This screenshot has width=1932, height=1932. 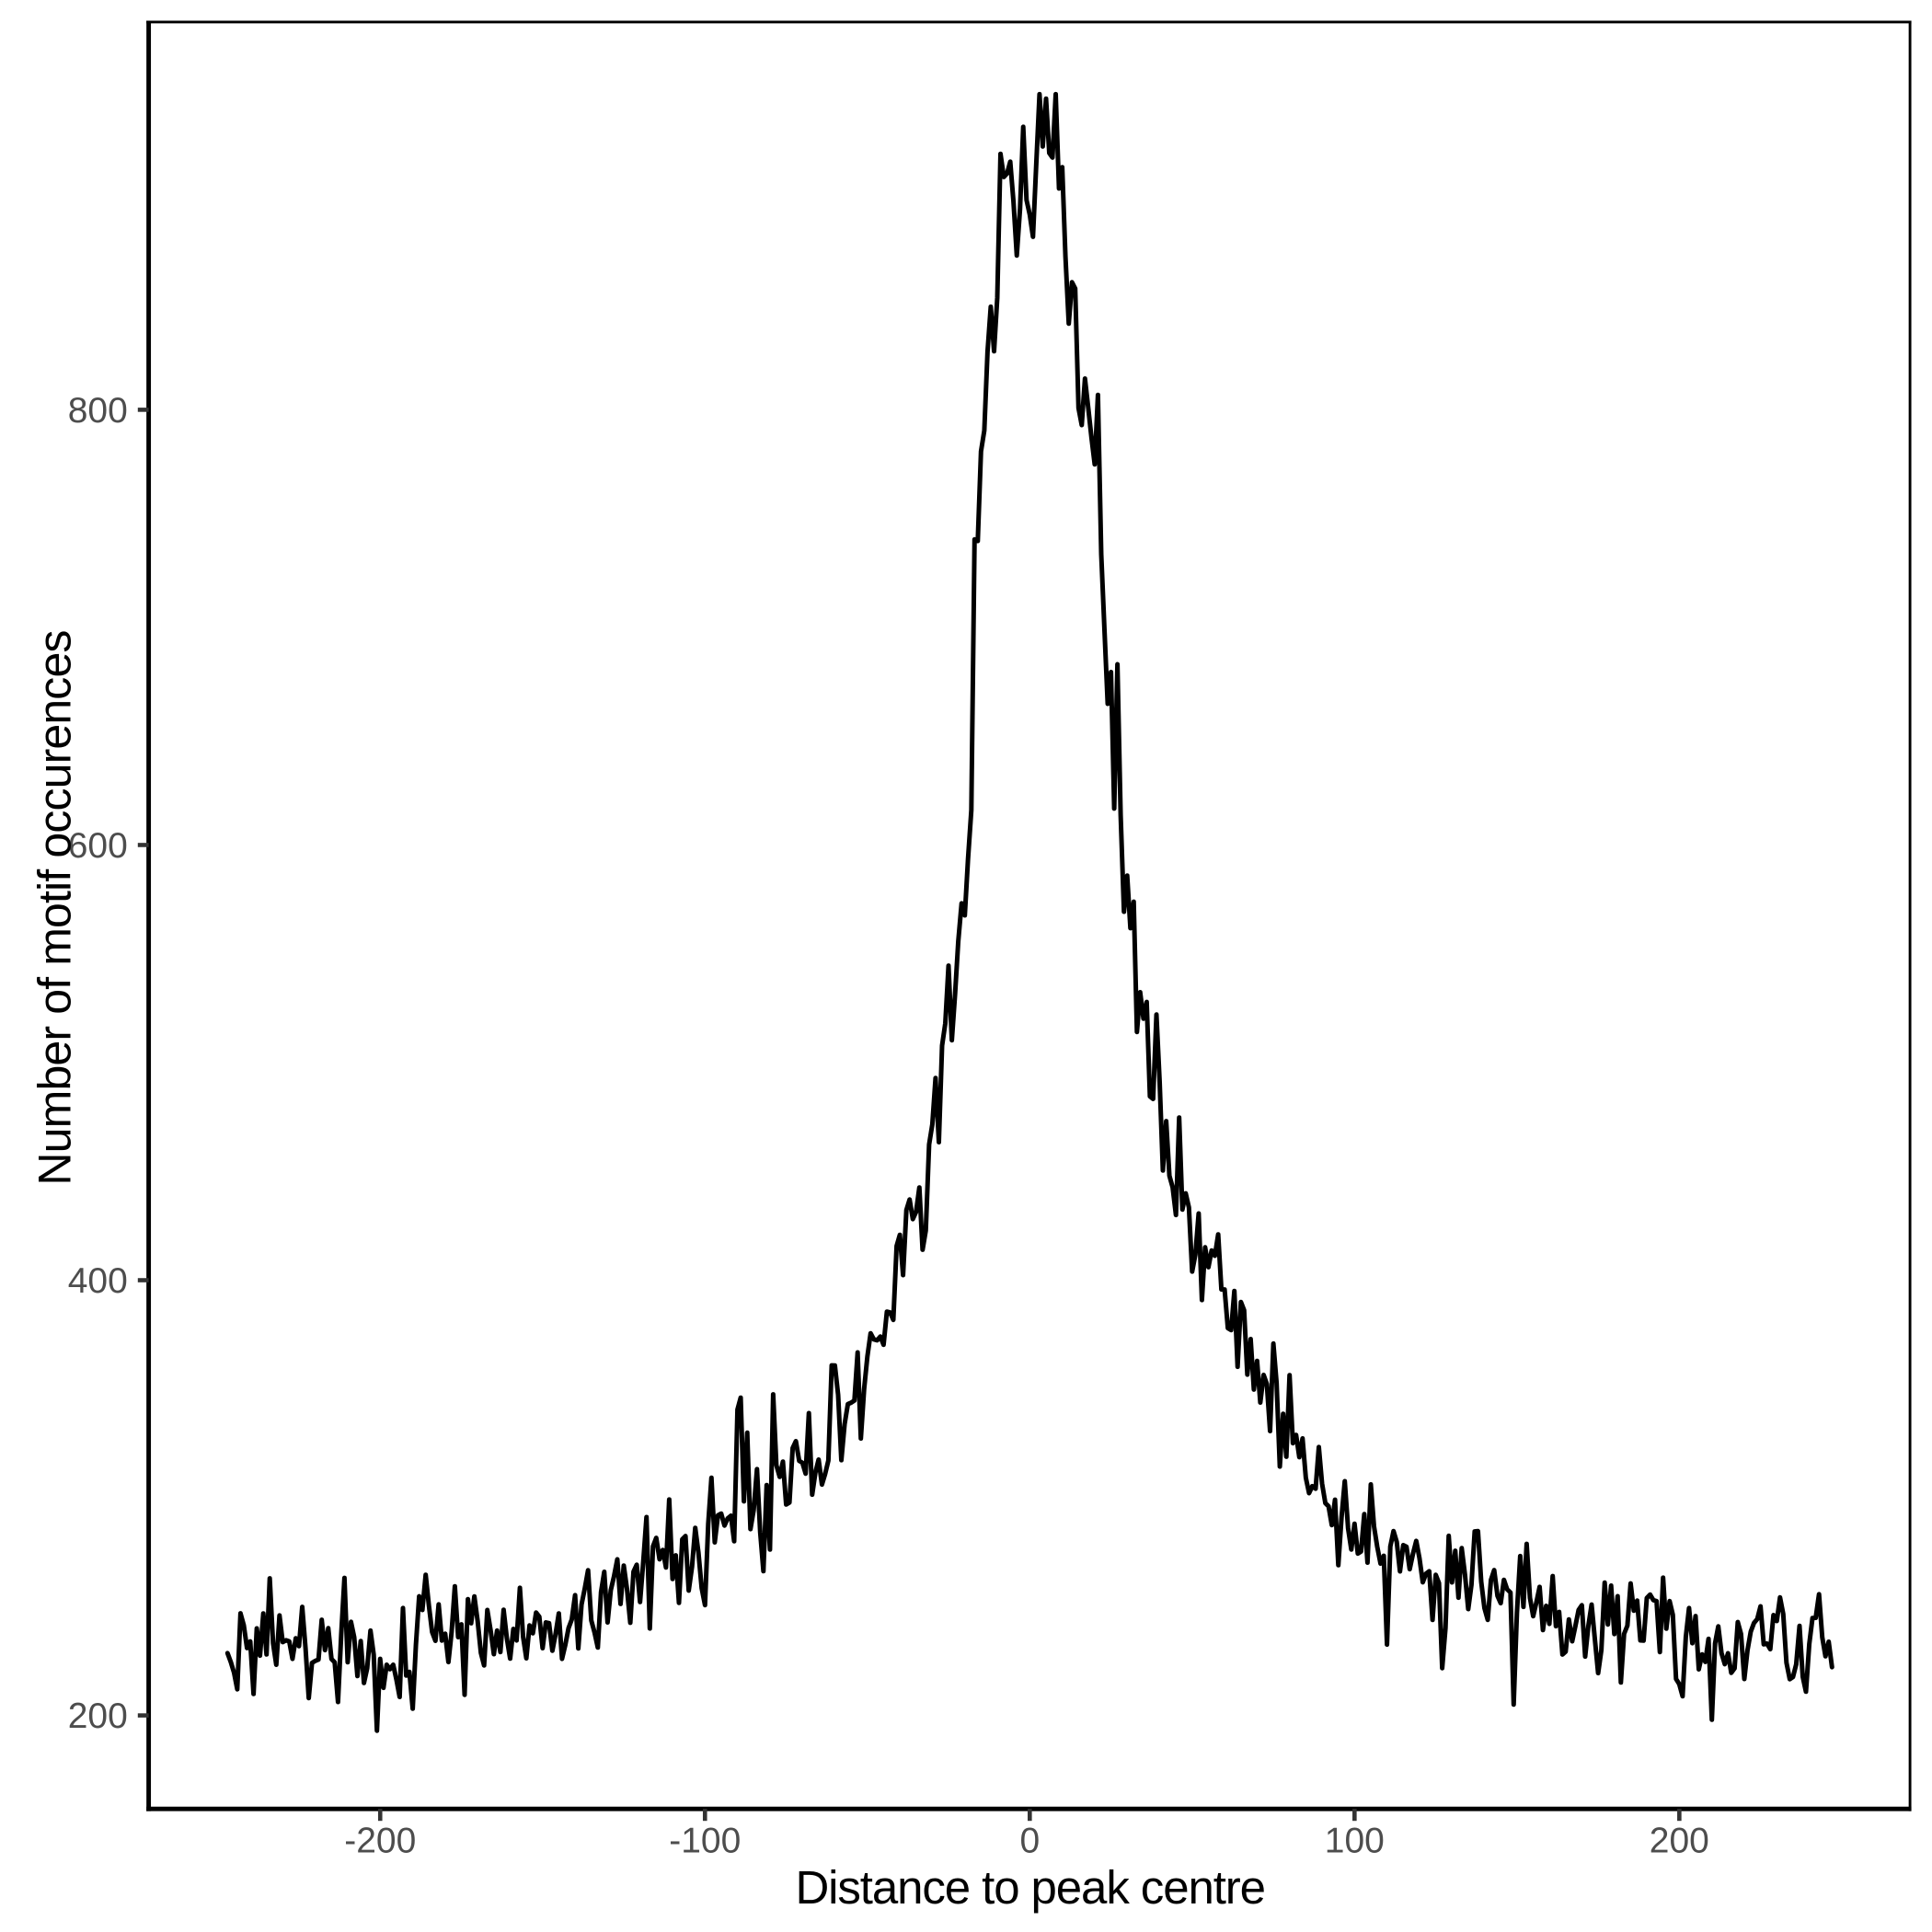 What do you see at coordinates (380, 1841) in the screenshot?
I see `svg-text: -200` at bounding box center [380, 1841].